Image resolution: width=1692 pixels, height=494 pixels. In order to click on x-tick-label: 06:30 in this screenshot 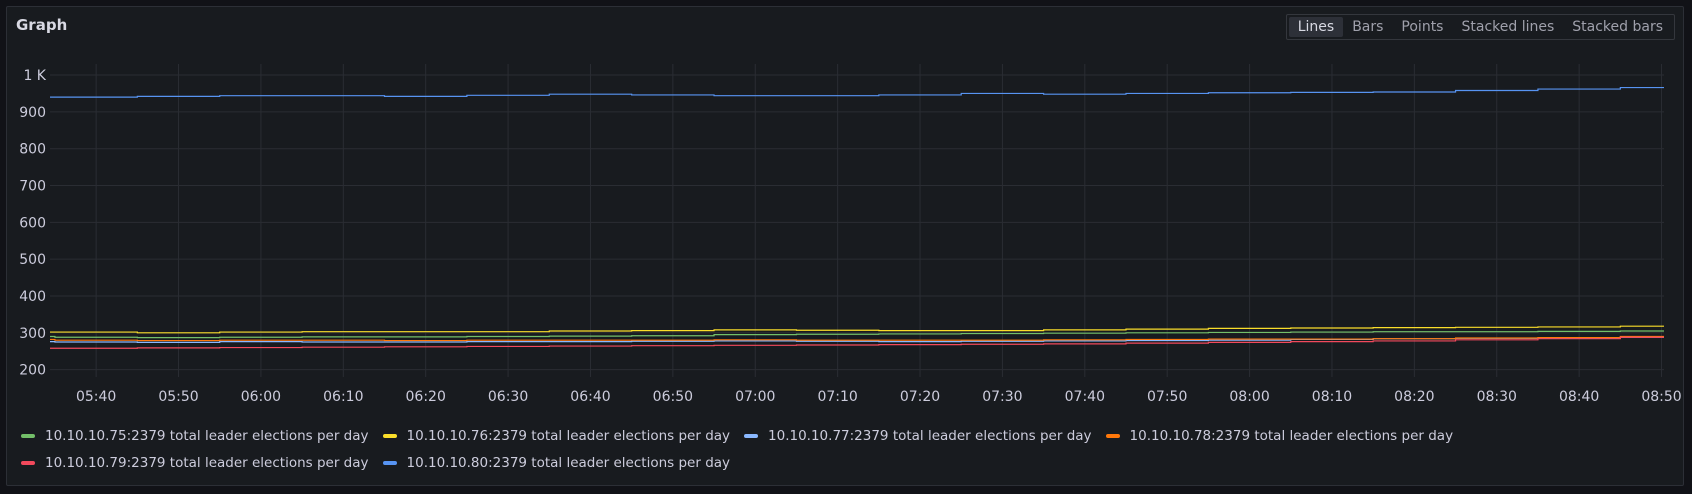, I will do `click(508, 397)`.